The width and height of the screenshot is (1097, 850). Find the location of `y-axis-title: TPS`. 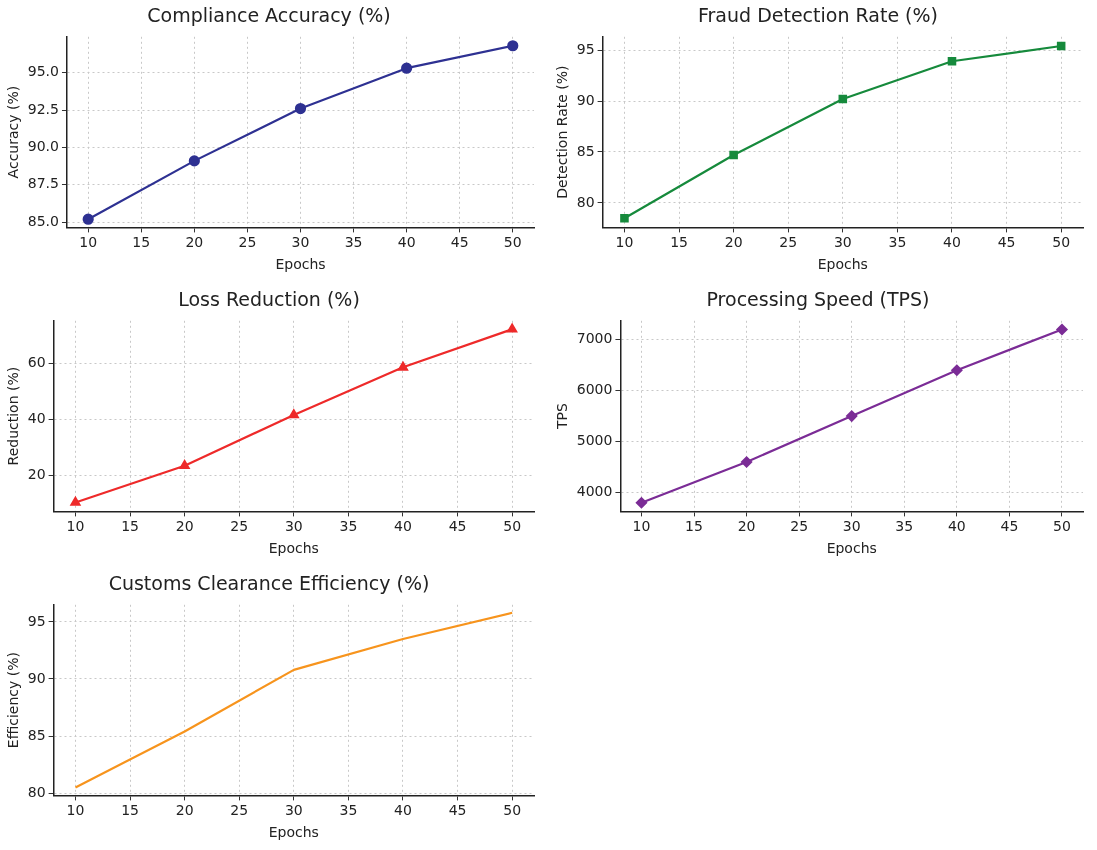

y-axis-title: TPS is located at coordinates (562, 417).